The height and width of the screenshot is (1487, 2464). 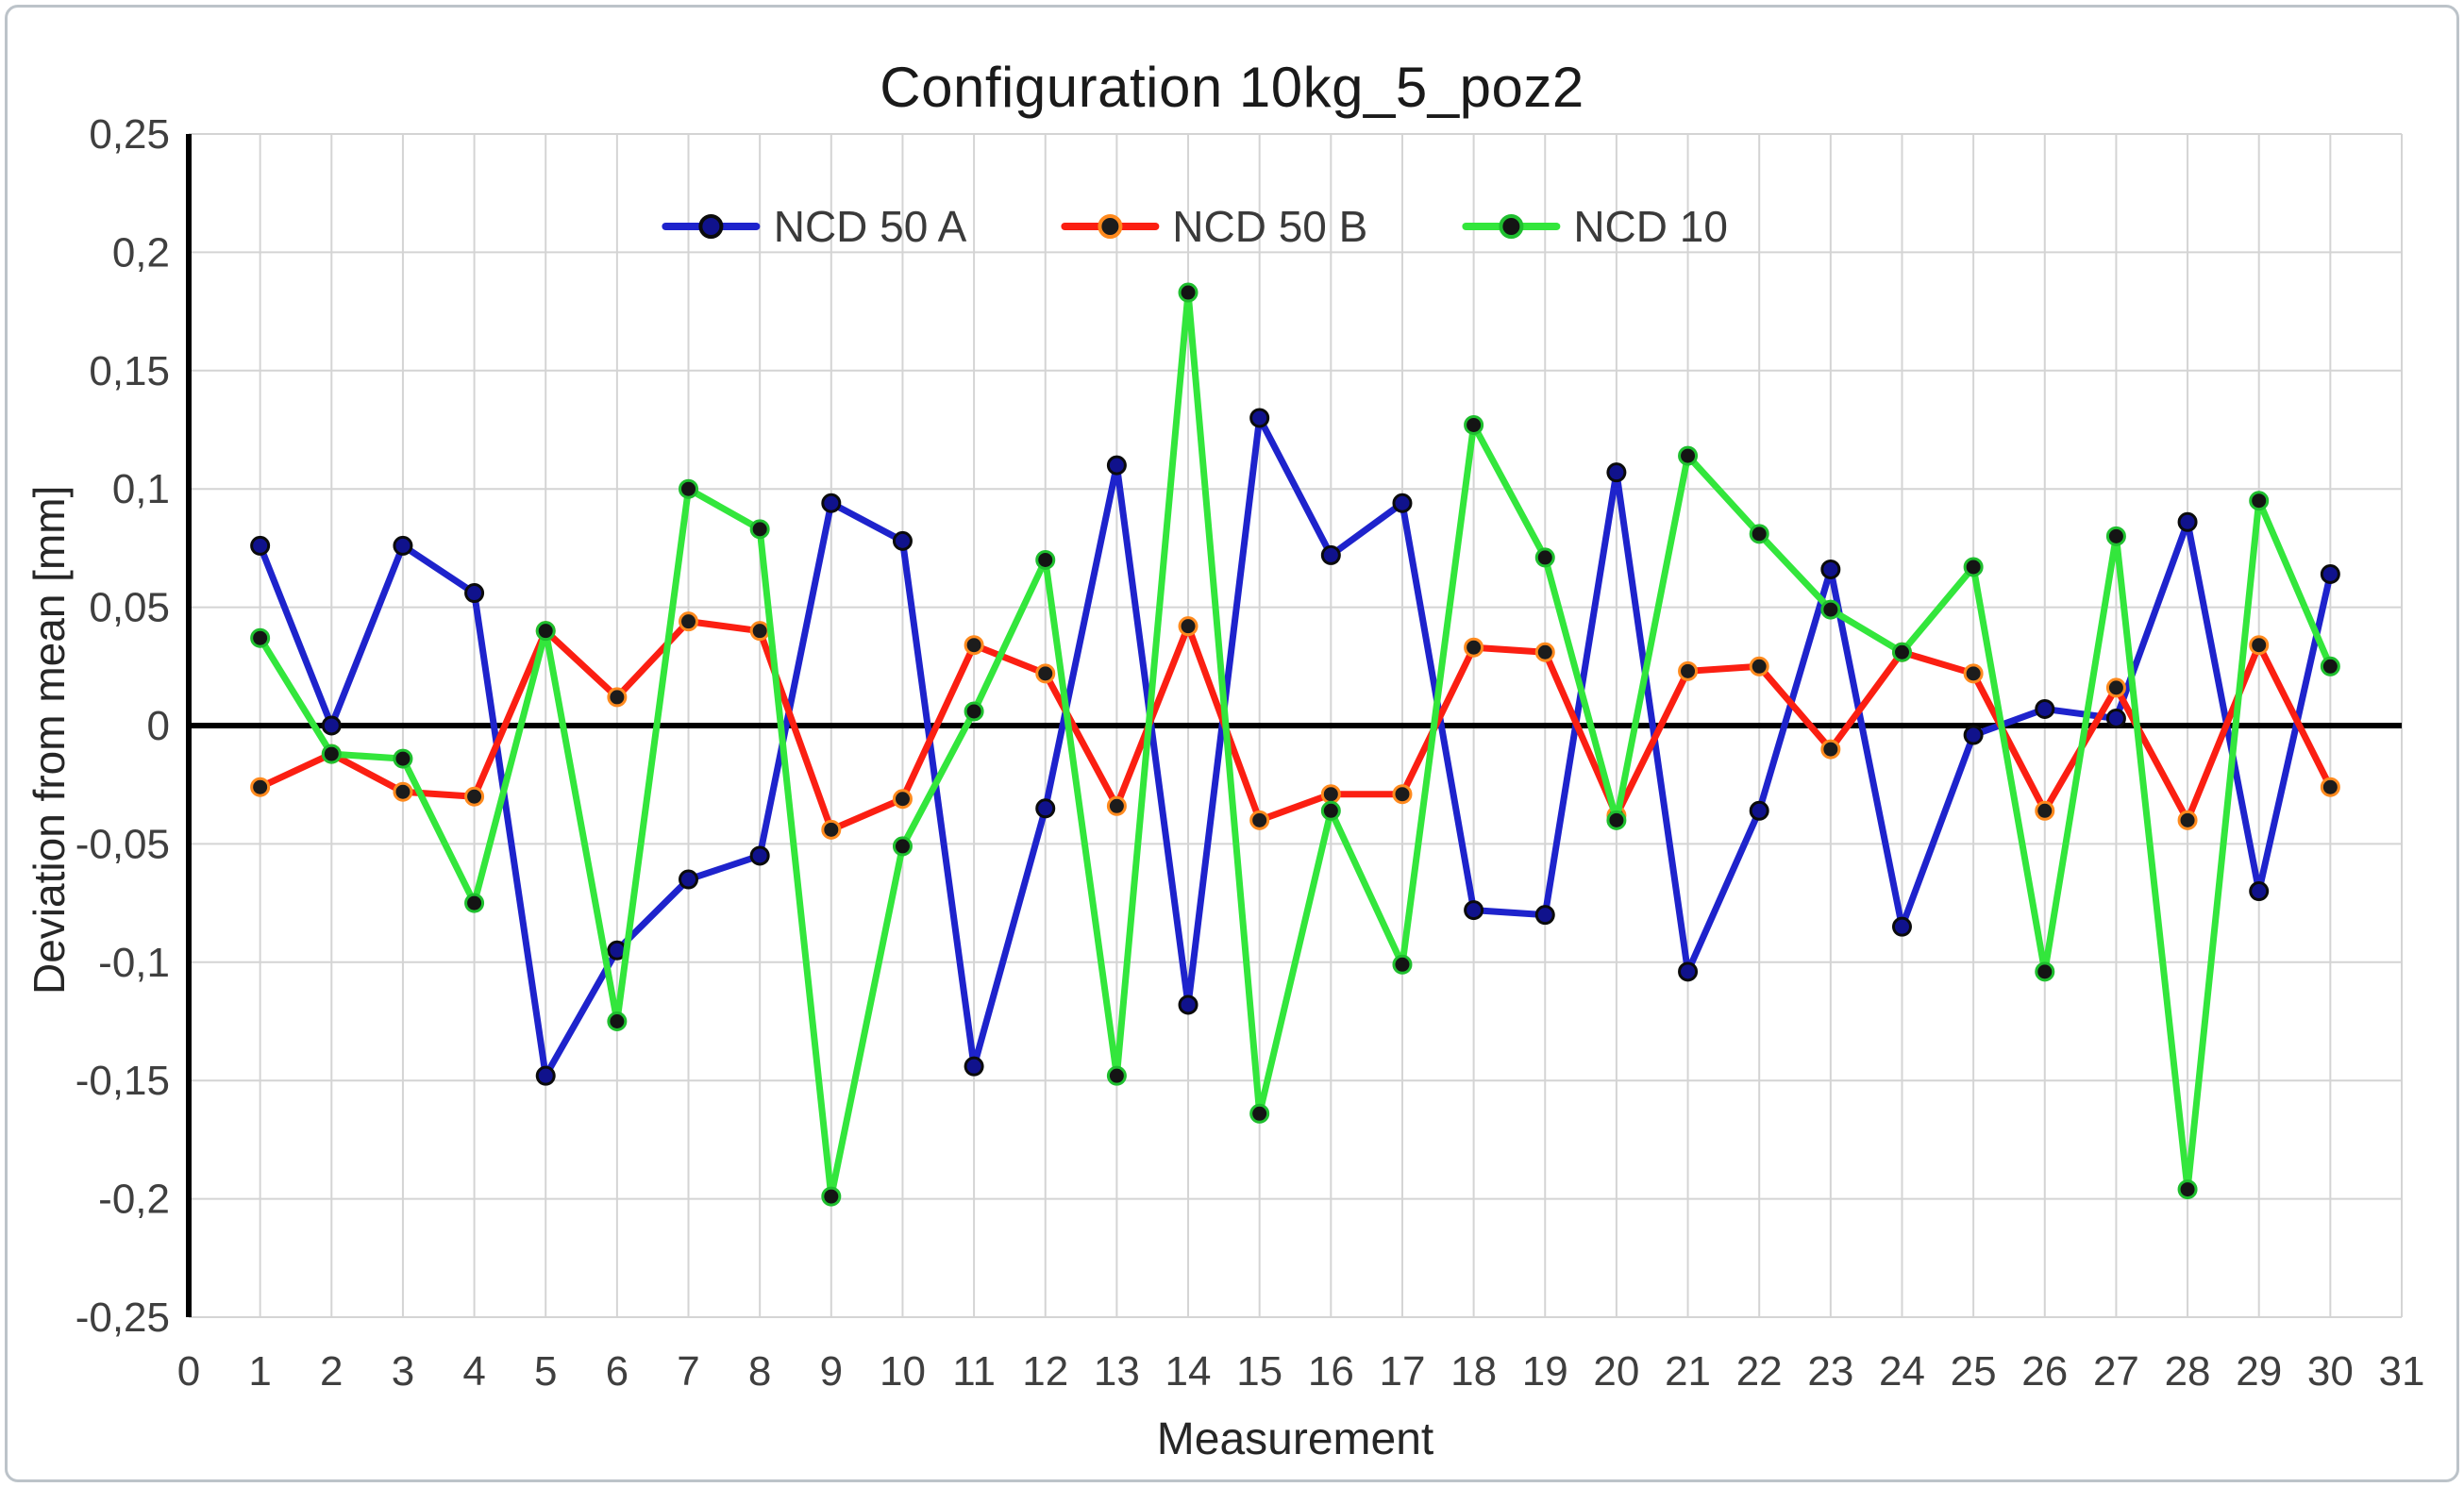 I want to click on svg-text: -0,2, so click(x=134, y=1200).